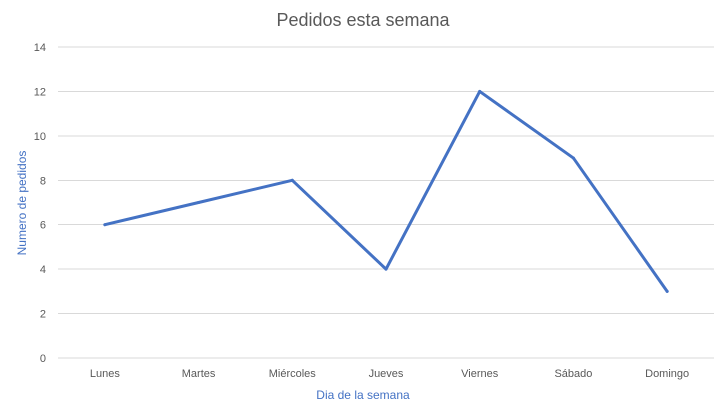 Image resolution: width=726 pixels, height=416 pixels. What do you see at coordinates (363, 395) in the screenshot?
I see `x-axis-title: Dia de la semana` at bounding box center [363, 395].